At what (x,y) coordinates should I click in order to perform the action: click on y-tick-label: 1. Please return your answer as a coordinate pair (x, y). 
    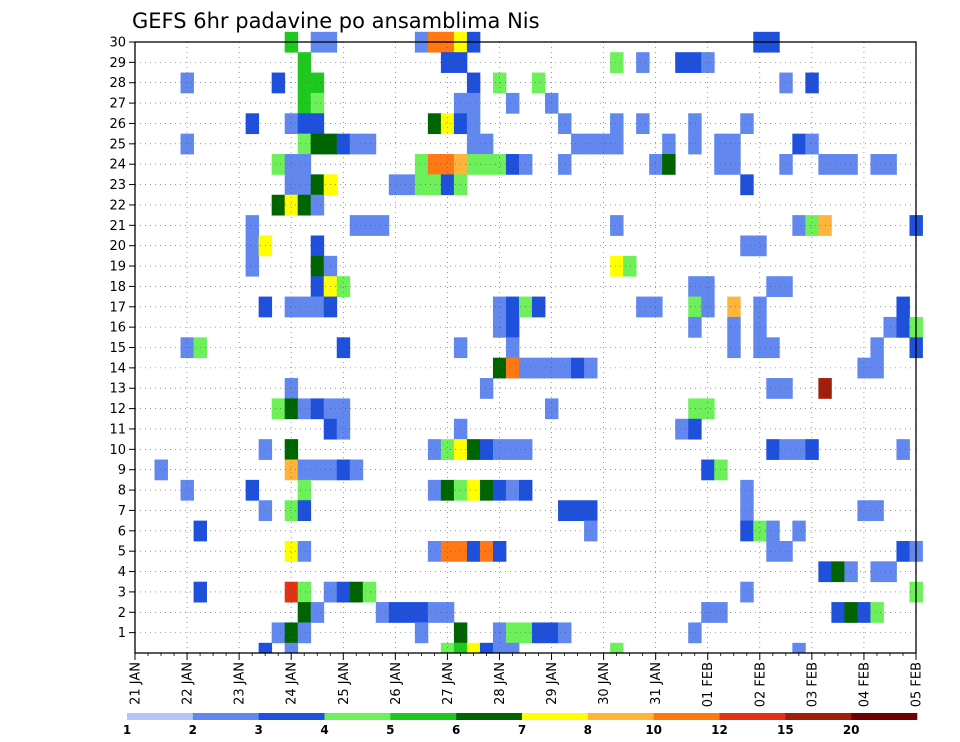
    Looking at the image, I should click on (122, 633).